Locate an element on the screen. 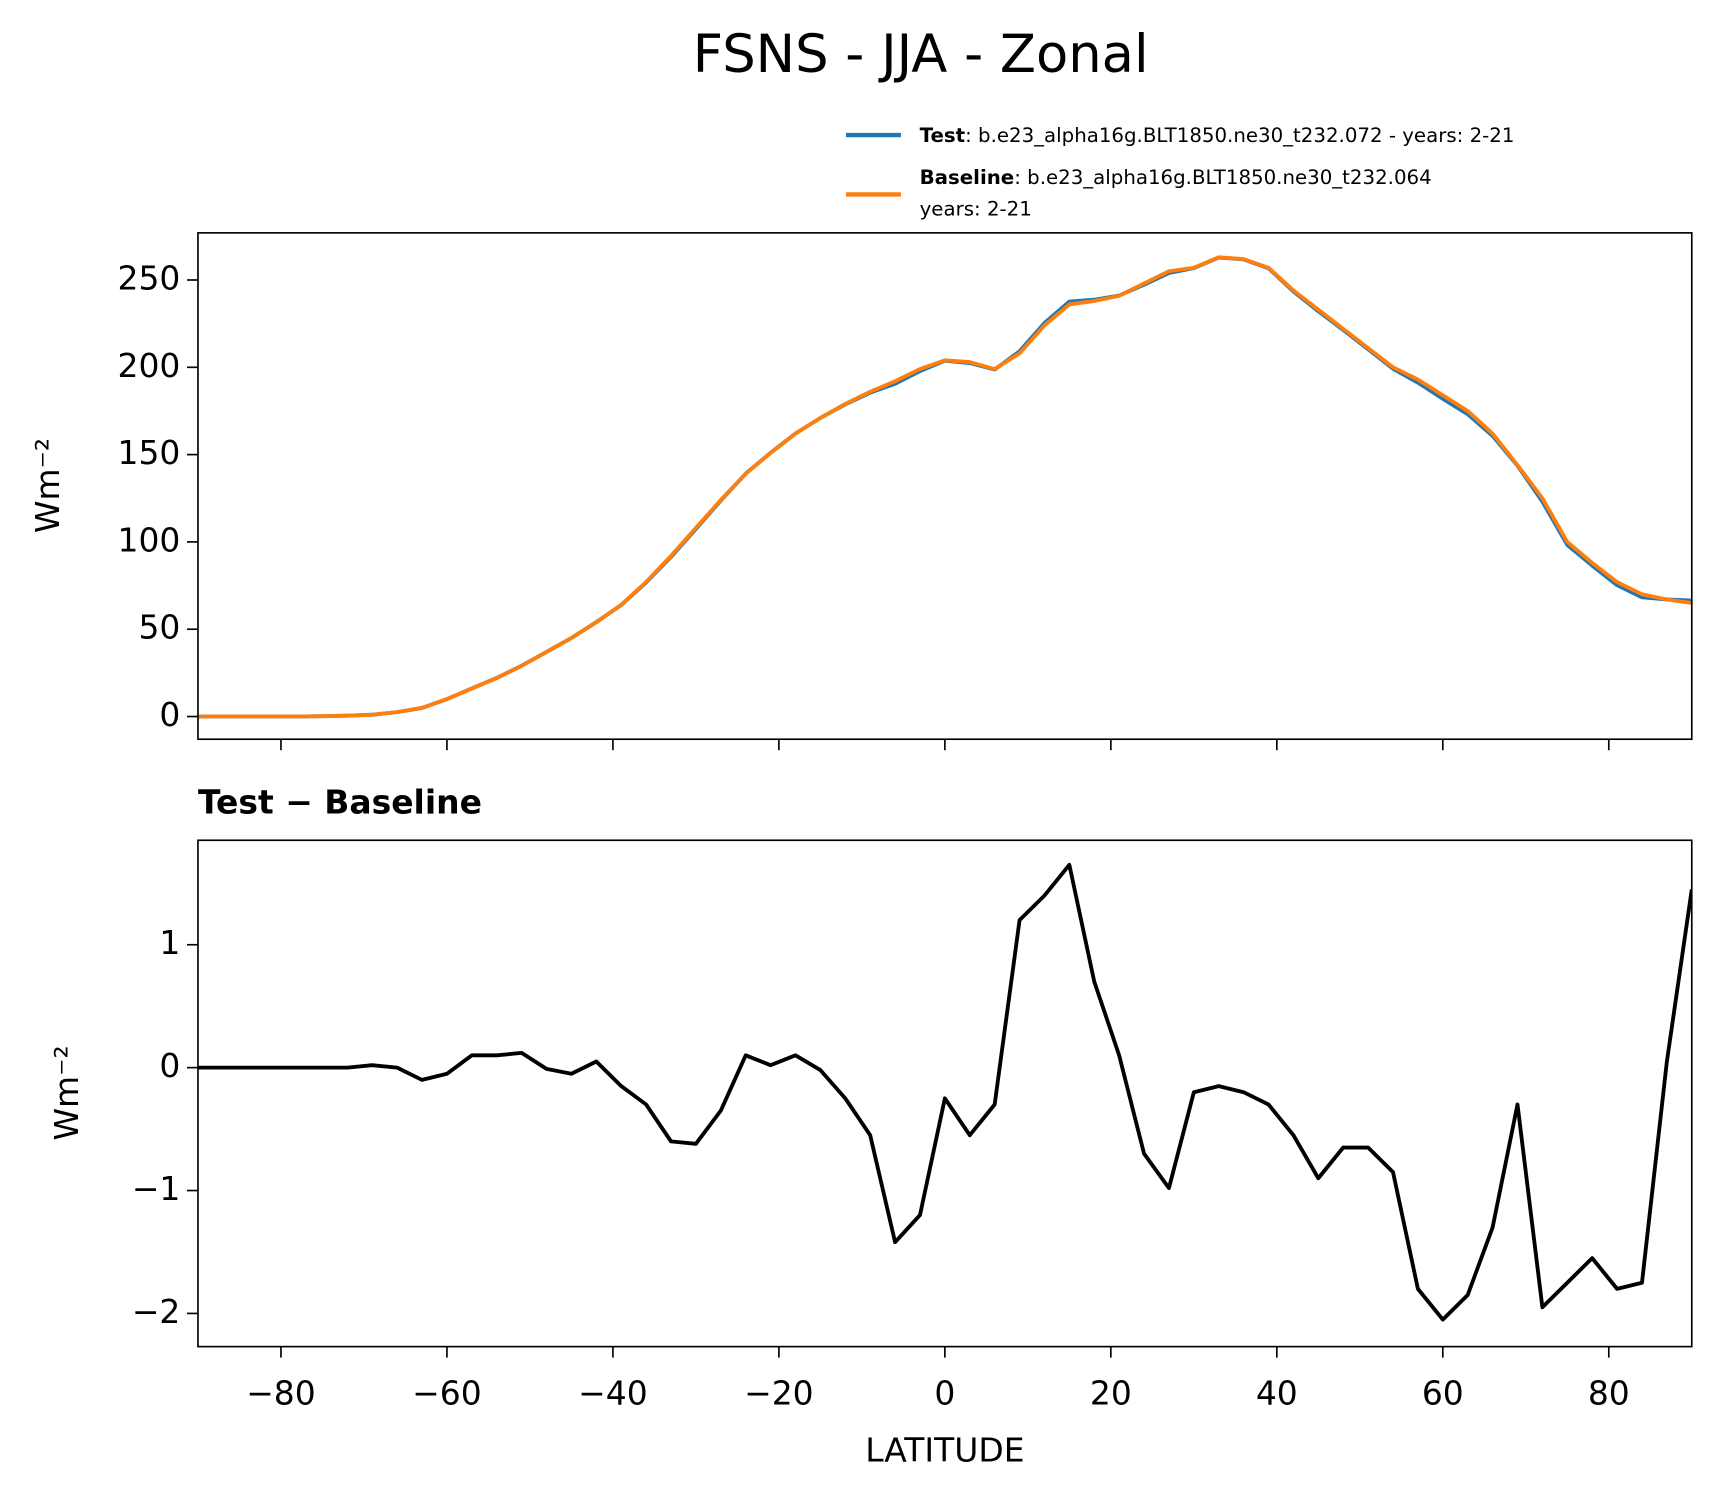  y-tick-label: −1 is located at coordinates (156, 1188).